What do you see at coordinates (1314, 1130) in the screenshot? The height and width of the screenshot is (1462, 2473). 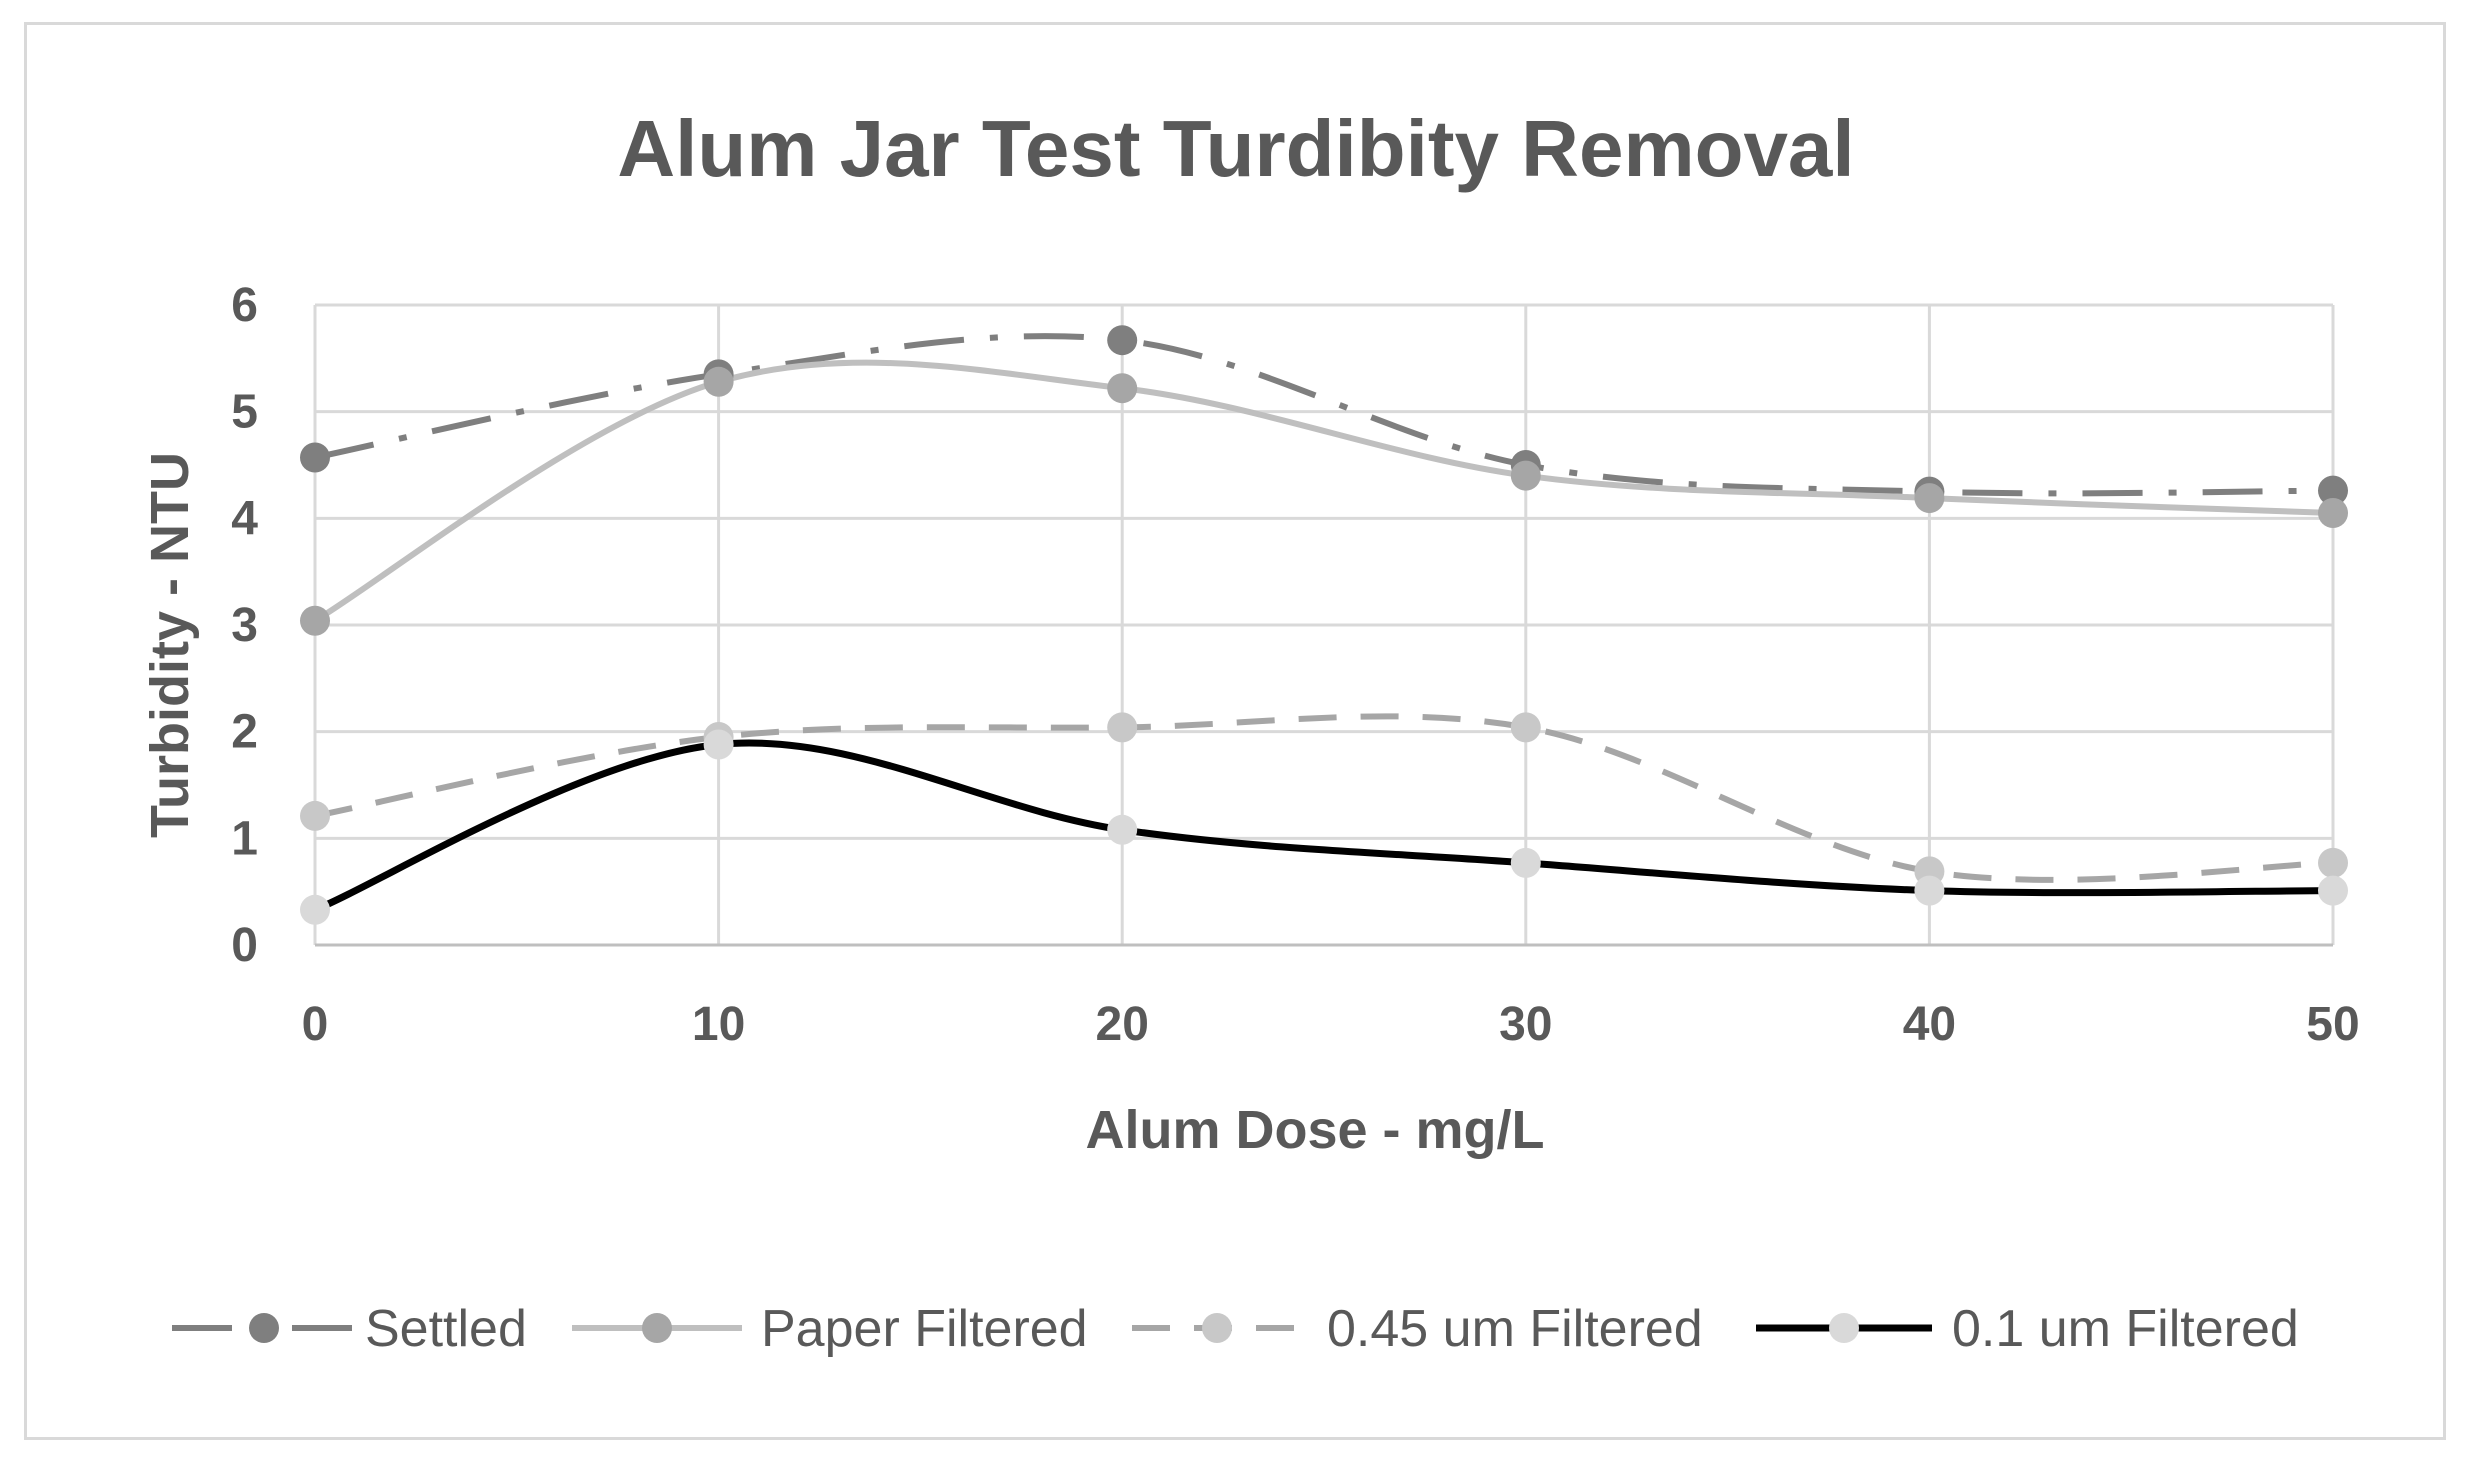 I see `x-axis-title: Alum Dose - mg/L` at bounding box center [1314, 1130].